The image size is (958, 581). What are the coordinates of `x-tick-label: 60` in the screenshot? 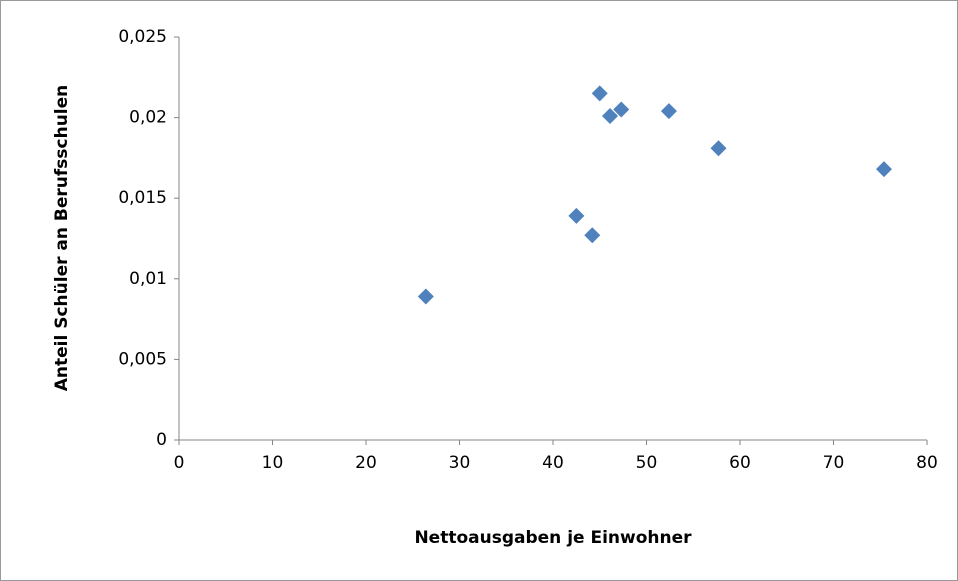 It's located at (740, 463).